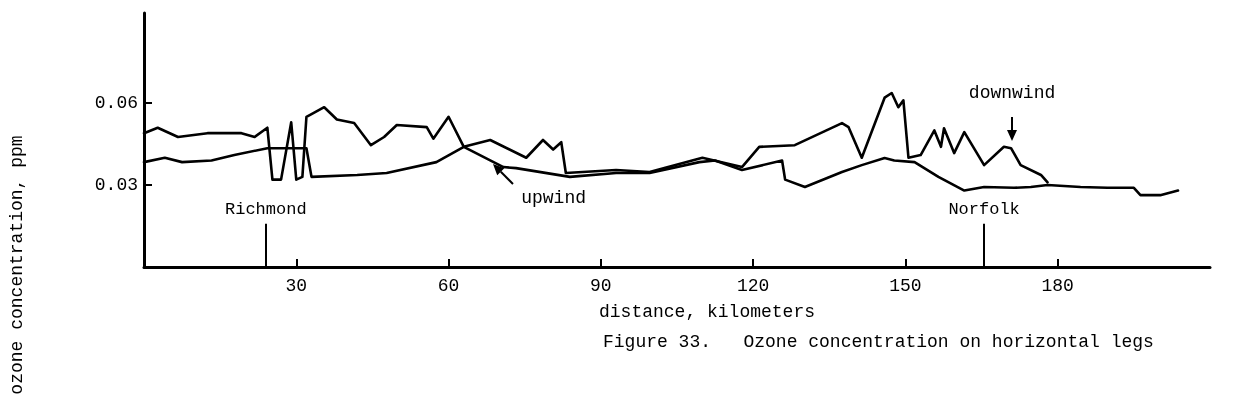 Image resolution: width=1238 pixels, height=406 pixels. I want to click on ref-line-label: Norfolk, so click(984, 209).